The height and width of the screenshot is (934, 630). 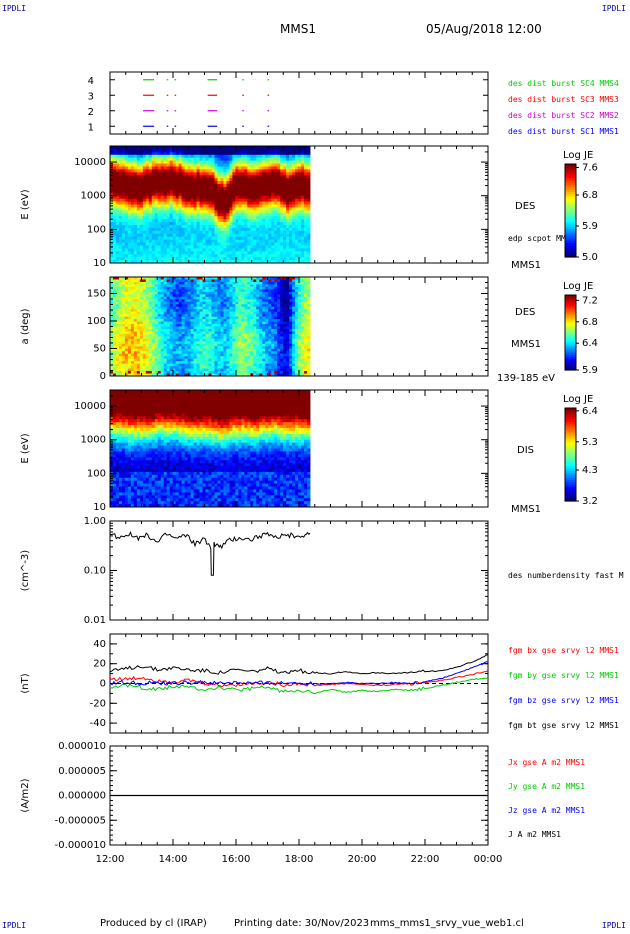 I want to click on burst-legend-1: des dist burst SC1 MMS1, so click(x=563, y=131).